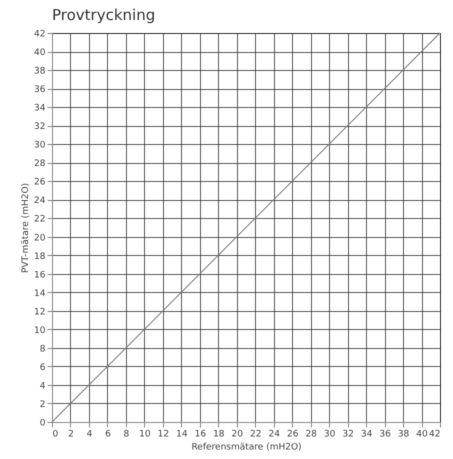 This screenshot has height=459, width=453. Describe the element at coordinates (219, 435) in the screenshot. I see `x-tick-label: 18` at that location.